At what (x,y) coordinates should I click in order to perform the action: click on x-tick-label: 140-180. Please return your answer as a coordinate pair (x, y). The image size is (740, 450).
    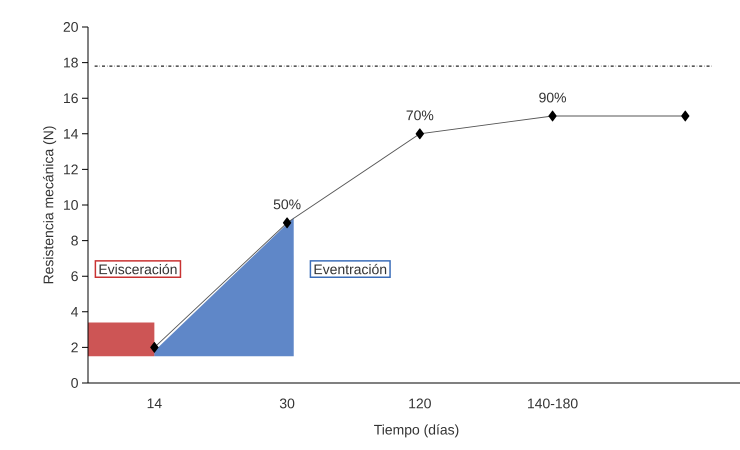
    Looking at the image, I should click on (553, 403).